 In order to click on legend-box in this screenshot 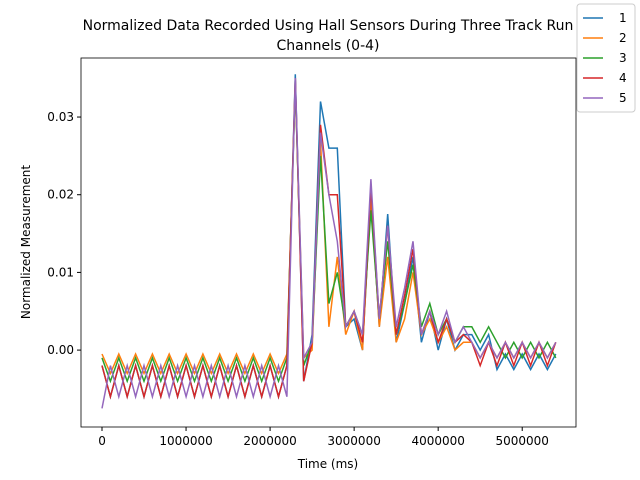, I will do `click(606, 58)`.